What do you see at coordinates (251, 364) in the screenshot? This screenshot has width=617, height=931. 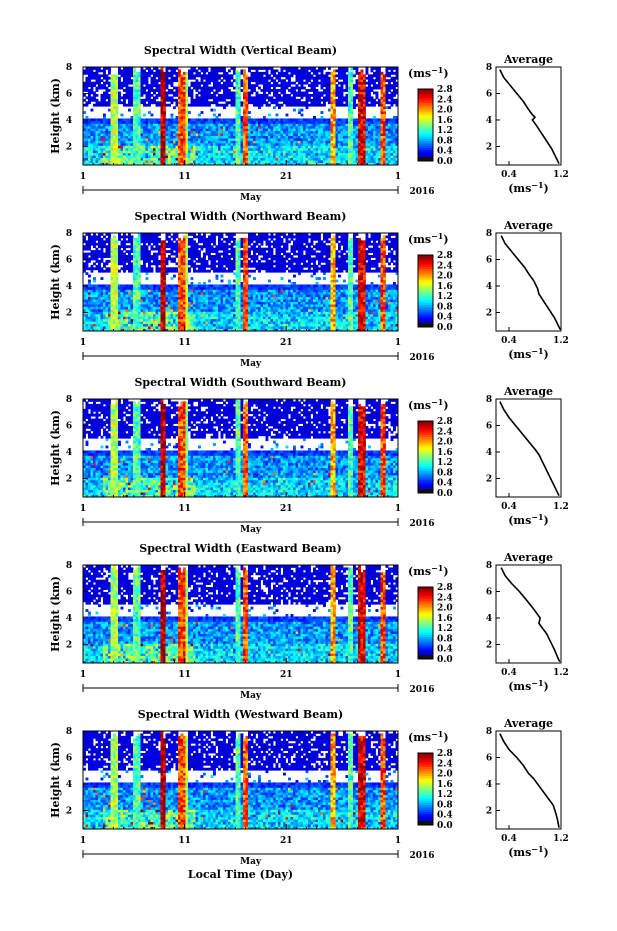 I see `month-label: May` at bounding box center [251, 364].